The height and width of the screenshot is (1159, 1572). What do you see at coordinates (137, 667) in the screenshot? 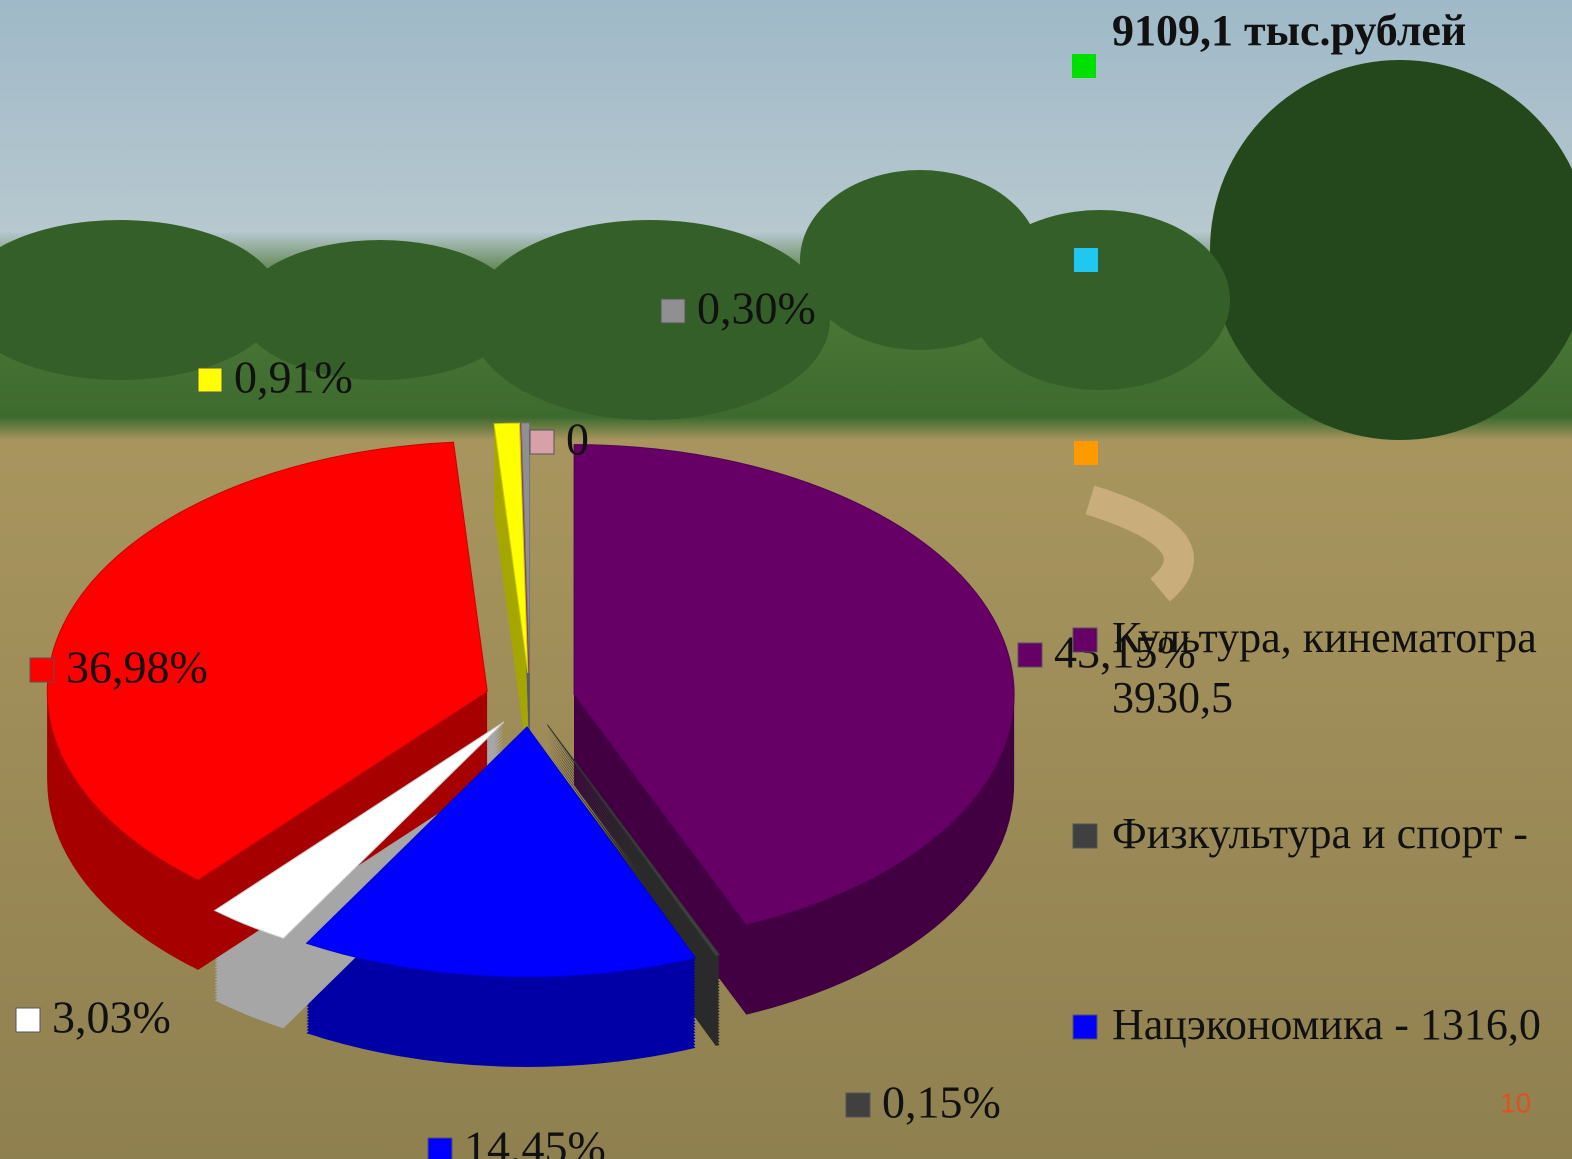
I see `data-label: 36,98%` at bounding box center [137, 667].